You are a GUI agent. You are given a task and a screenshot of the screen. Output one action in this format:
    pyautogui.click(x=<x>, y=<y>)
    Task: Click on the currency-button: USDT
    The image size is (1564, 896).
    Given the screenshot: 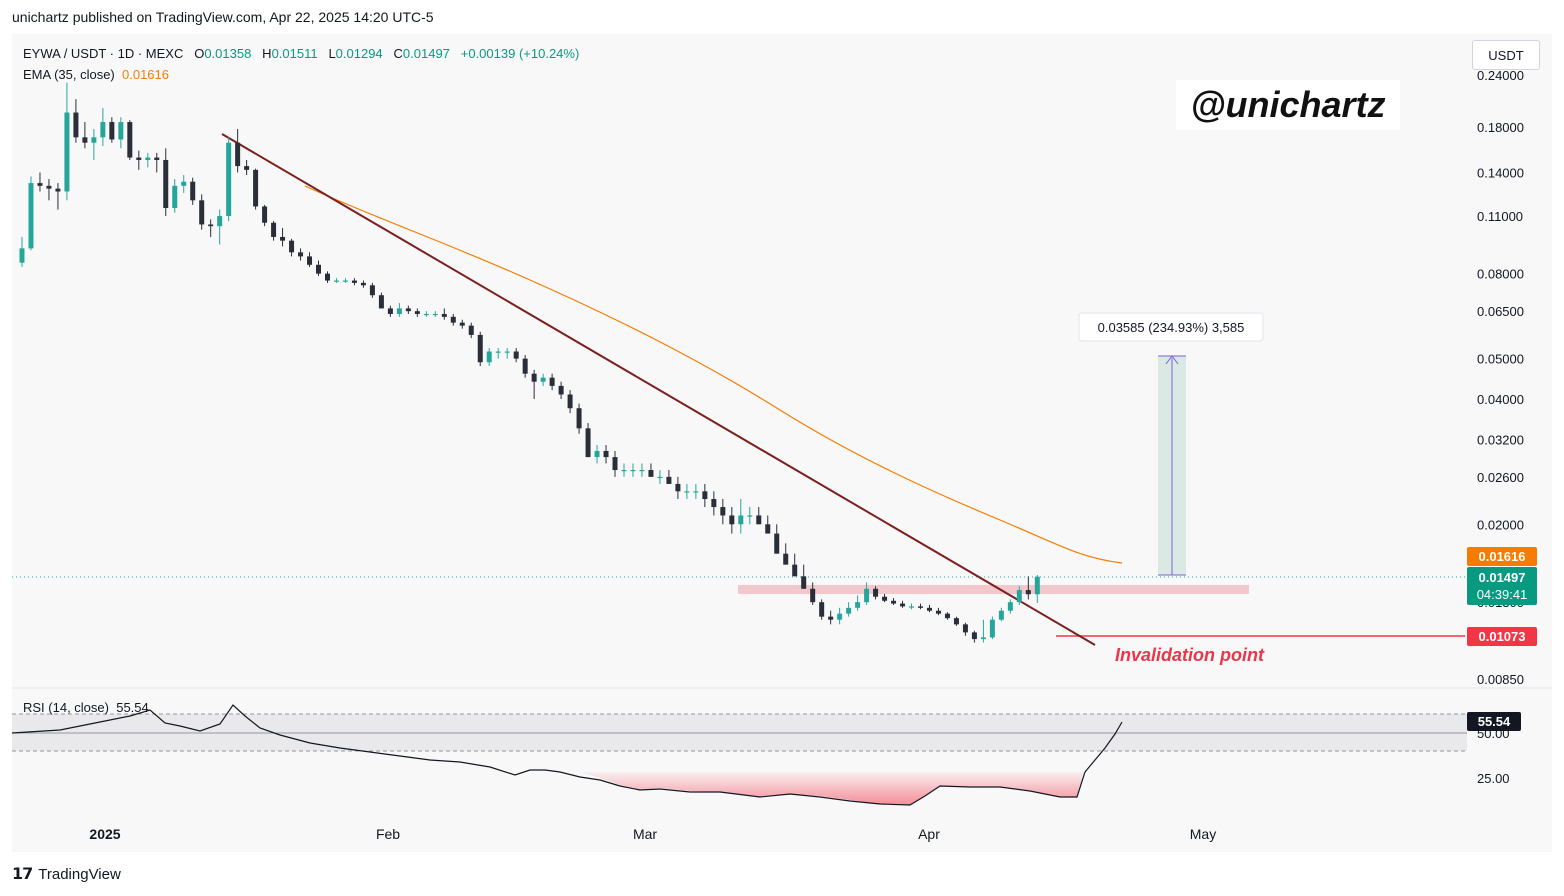 What is the action you would take?
    pyautogui.click(x=1506, y=55)
    